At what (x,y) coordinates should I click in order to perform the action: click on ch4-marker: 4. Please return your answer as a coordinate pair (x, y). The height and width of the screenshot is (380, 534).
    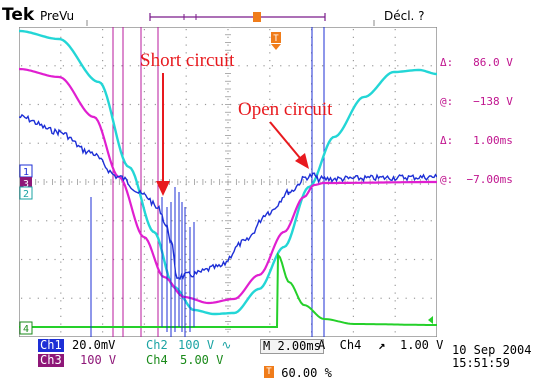
    Looking at the image, I should click on (26, 328).